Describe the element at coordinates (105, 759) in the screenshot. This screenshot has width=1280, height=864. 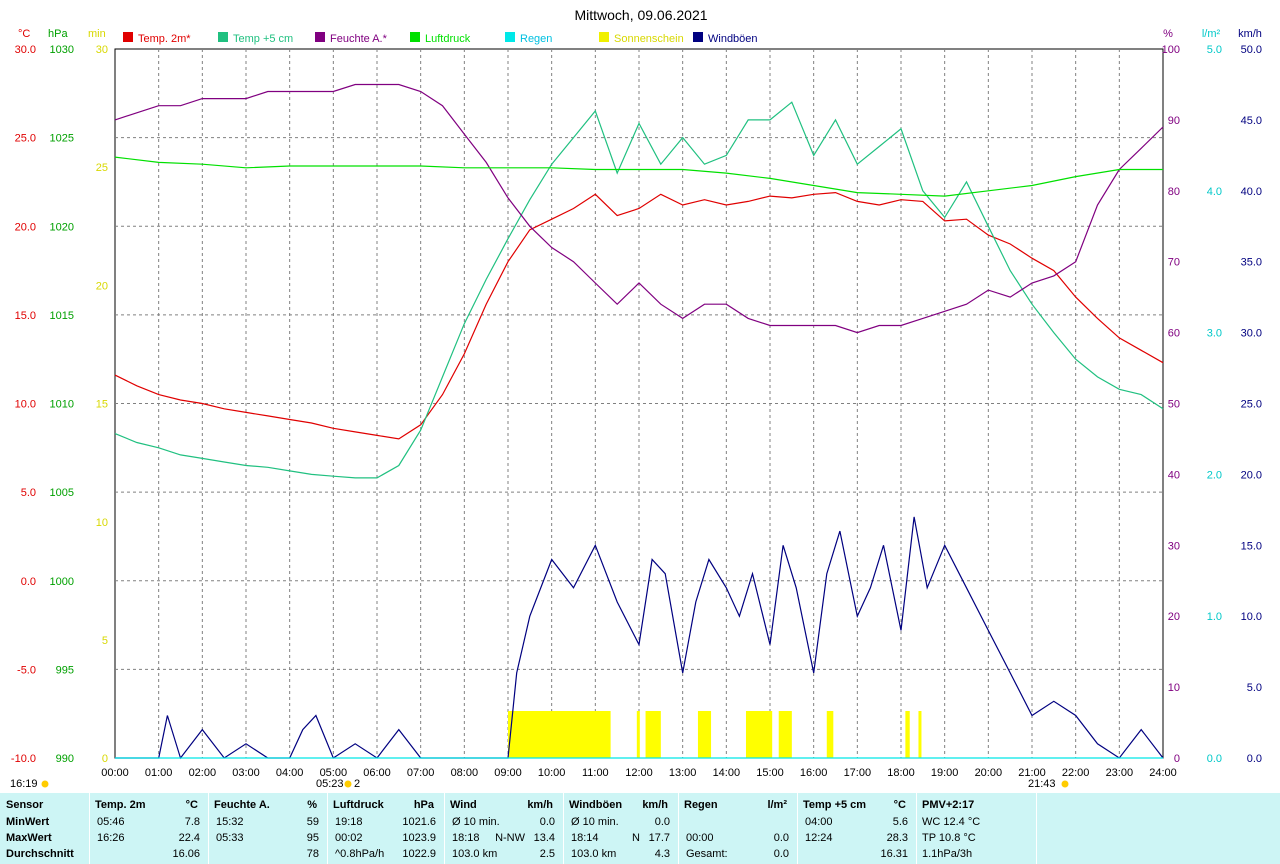
I see `sunshine-tick-label: 0` at that location.